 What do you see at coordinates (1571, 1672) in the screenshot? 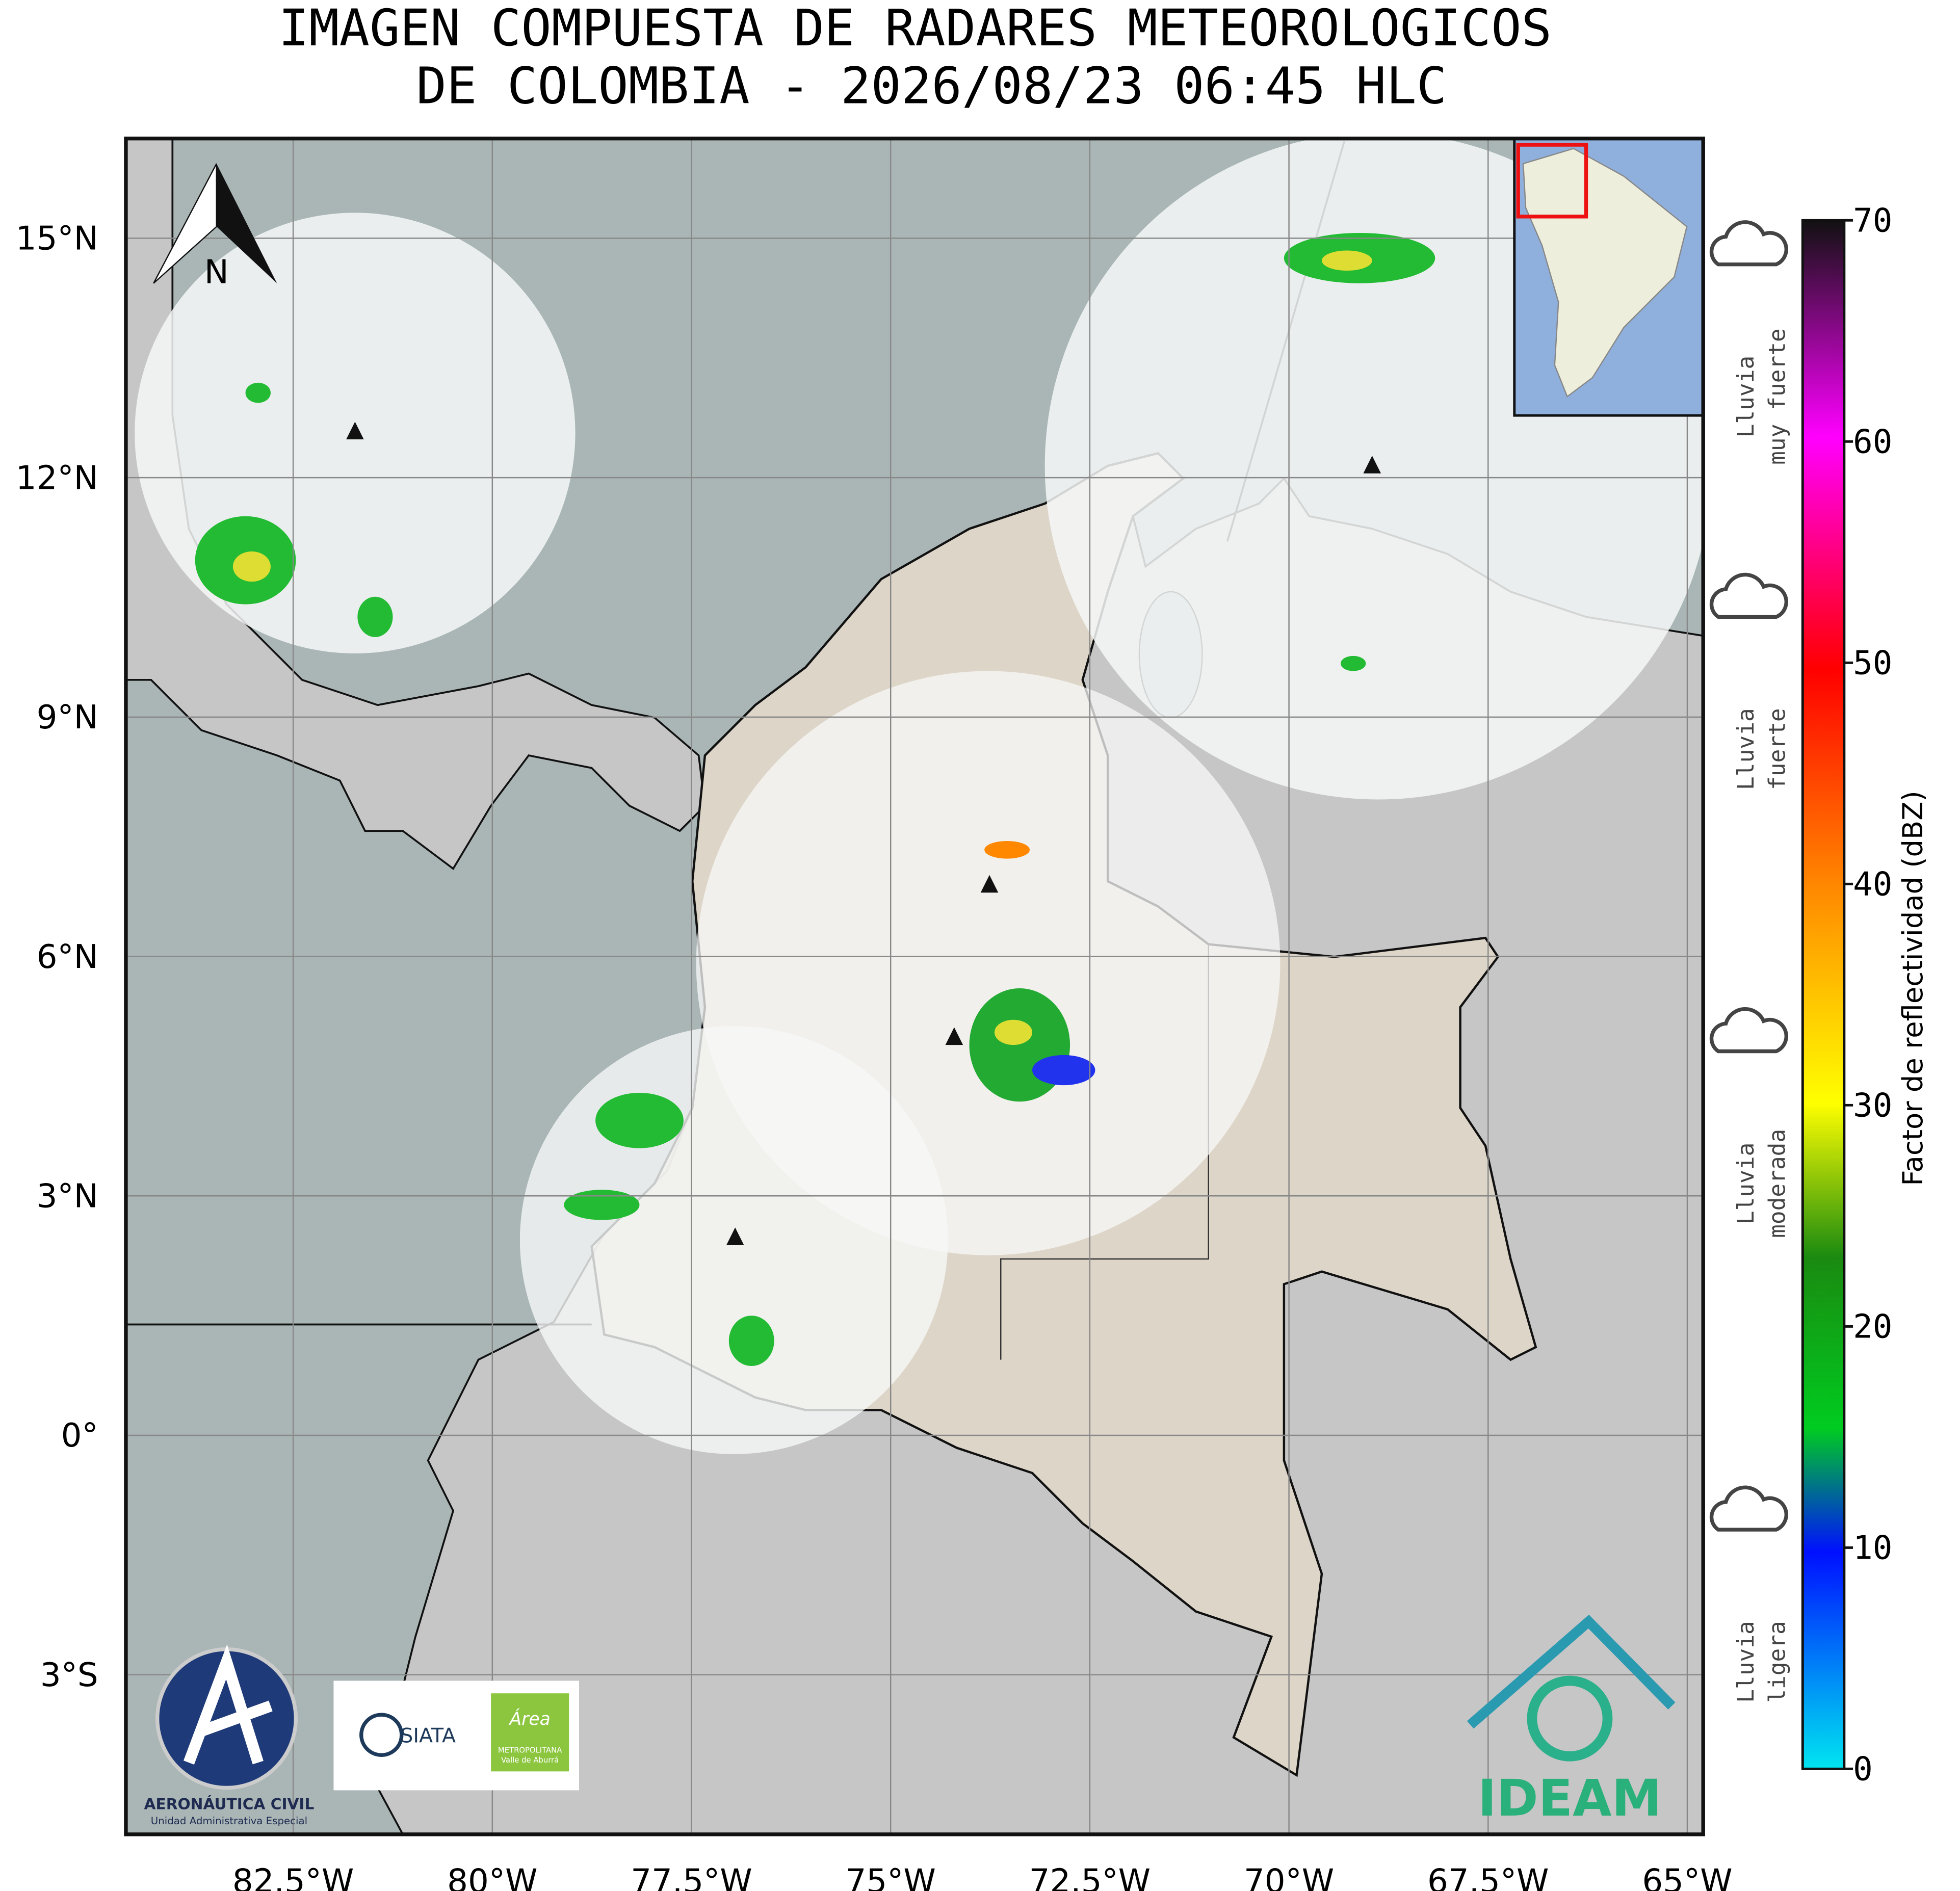
I see `logo-roof` at bounding box center [1571, 1672].